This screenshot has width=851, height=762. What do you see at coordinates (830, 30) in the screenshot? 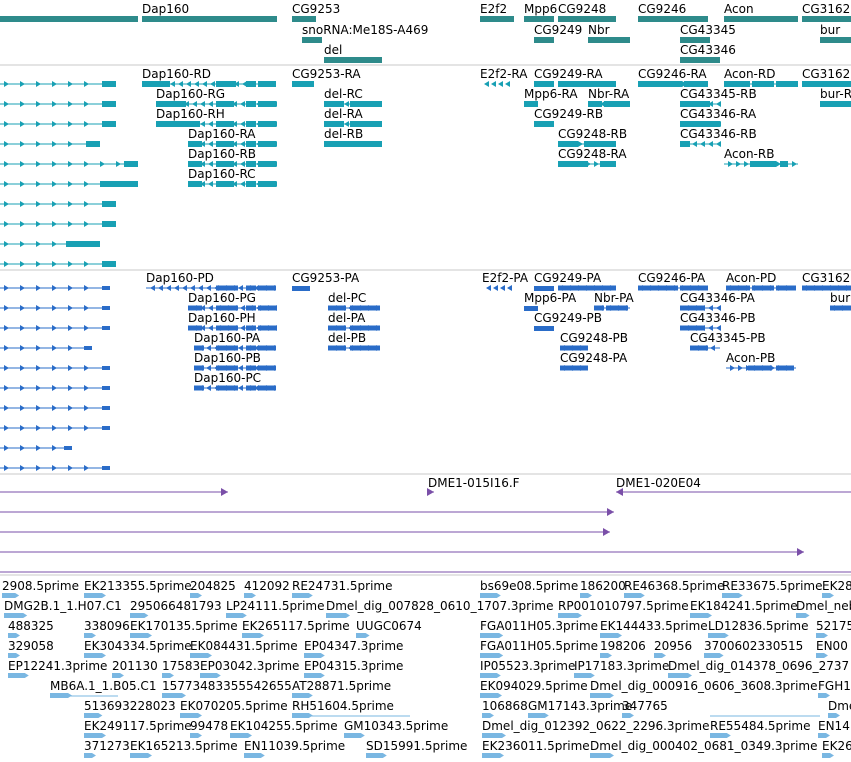
I see `gene-label: bur` at bounding box center [830, 30].